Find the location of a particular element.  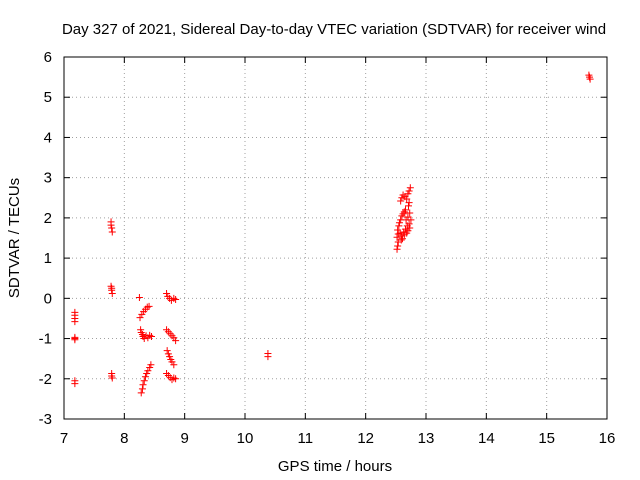

y-axis-label: SDTVAR / TECUs is located at coordinates (14, 238).